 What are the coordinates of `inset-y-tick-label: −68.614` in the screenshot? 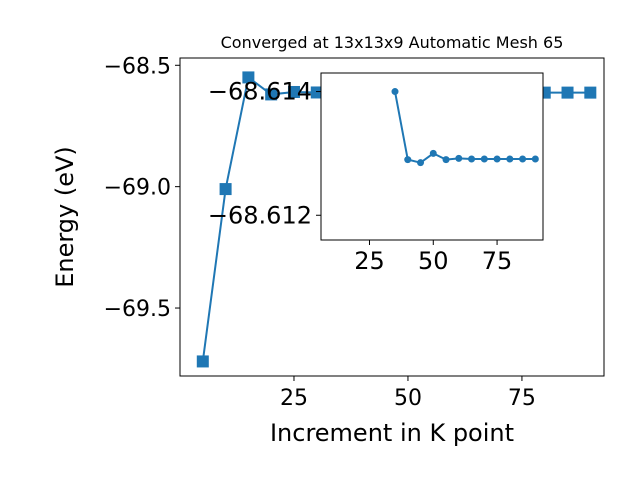 It's located at (260, 92).